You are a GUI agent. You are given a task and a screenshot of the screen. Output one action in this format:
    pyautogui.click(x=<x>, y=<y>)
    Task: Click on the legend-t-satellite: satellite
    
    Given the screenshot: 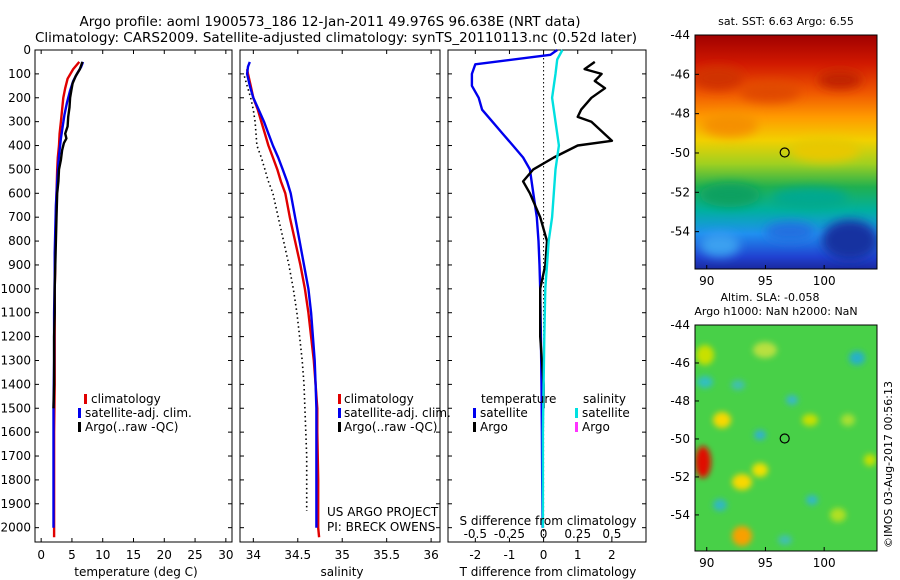 What is the action you would take?
    pyautogui.click(x=504, y=413)
    